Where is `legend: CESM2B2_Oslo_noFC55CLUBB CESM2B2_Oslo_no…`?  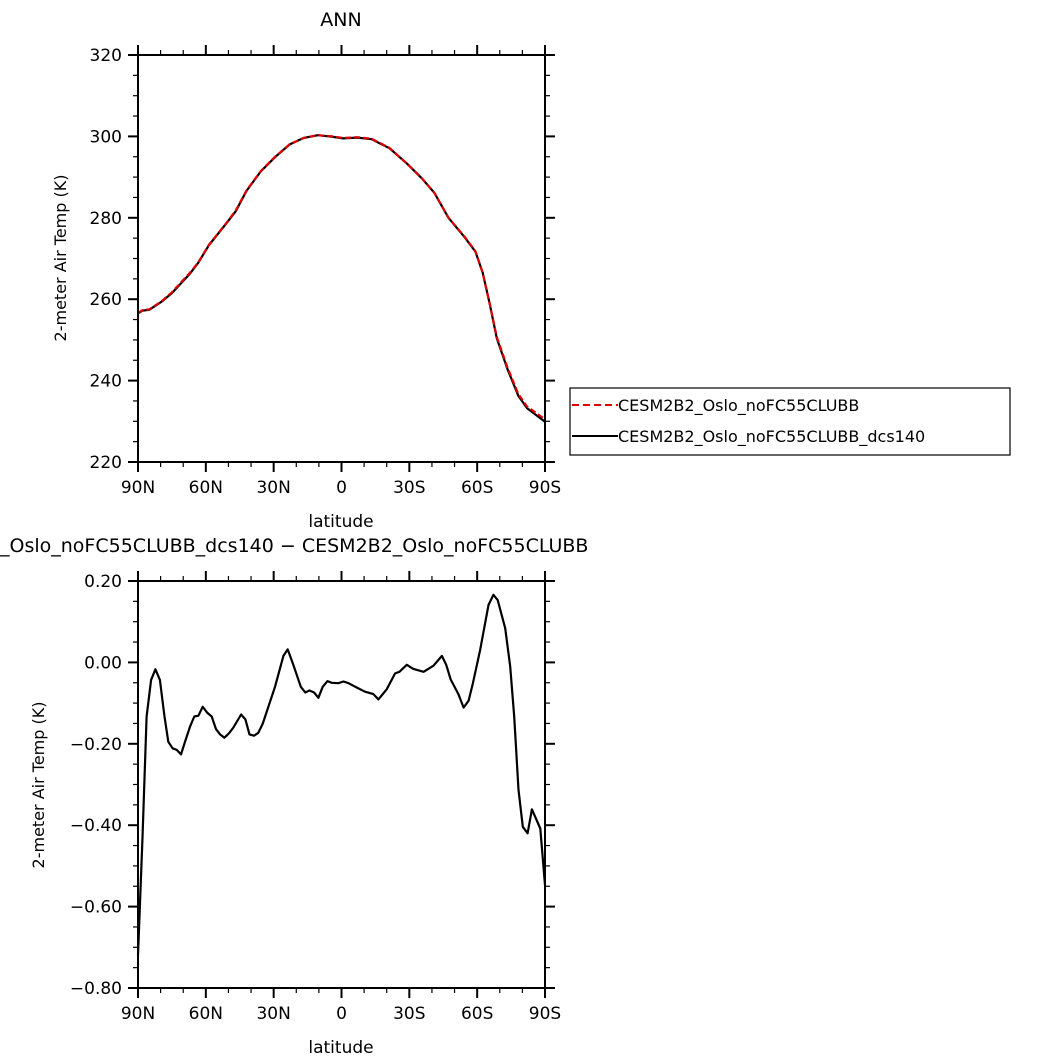 legend: CESM2B2_Oslo_noFC55CLUBB CESM2B2_Oslo_no… is located at coordinates (790, 421).